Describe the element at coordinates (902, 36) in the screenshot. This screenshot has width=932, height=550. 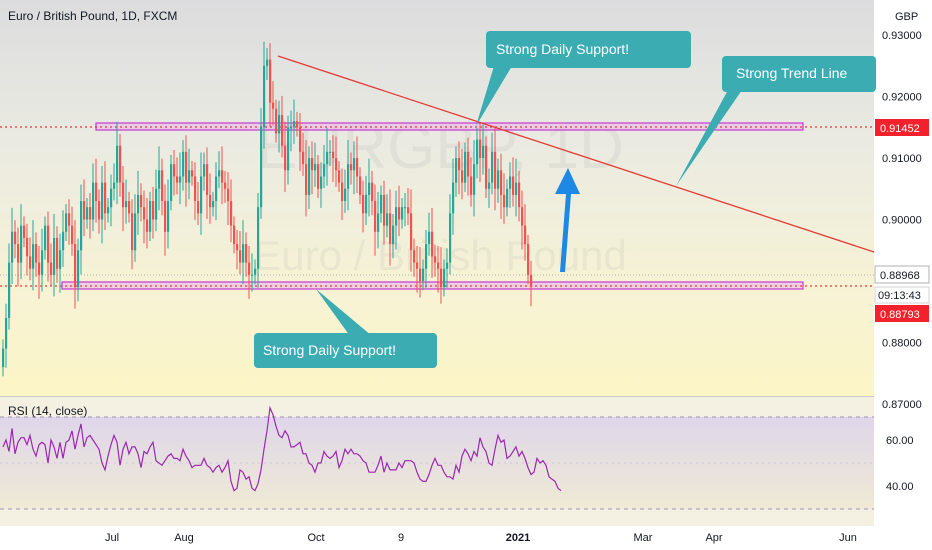
I see `price-tick-label: 0.93000` at that location.